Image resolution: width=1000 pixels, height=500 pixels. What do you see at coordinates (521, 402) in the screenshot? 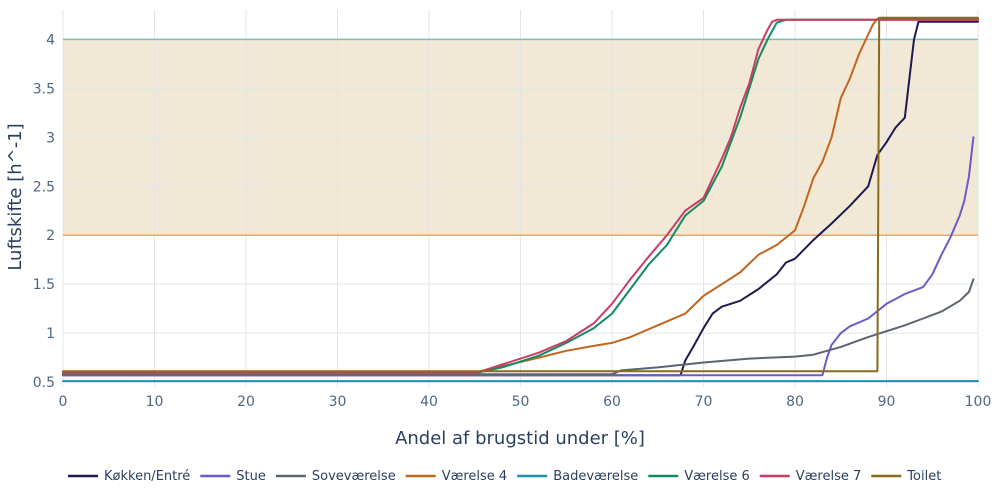
I see `x-tick-label: 50` at bounding box center [521, 402].